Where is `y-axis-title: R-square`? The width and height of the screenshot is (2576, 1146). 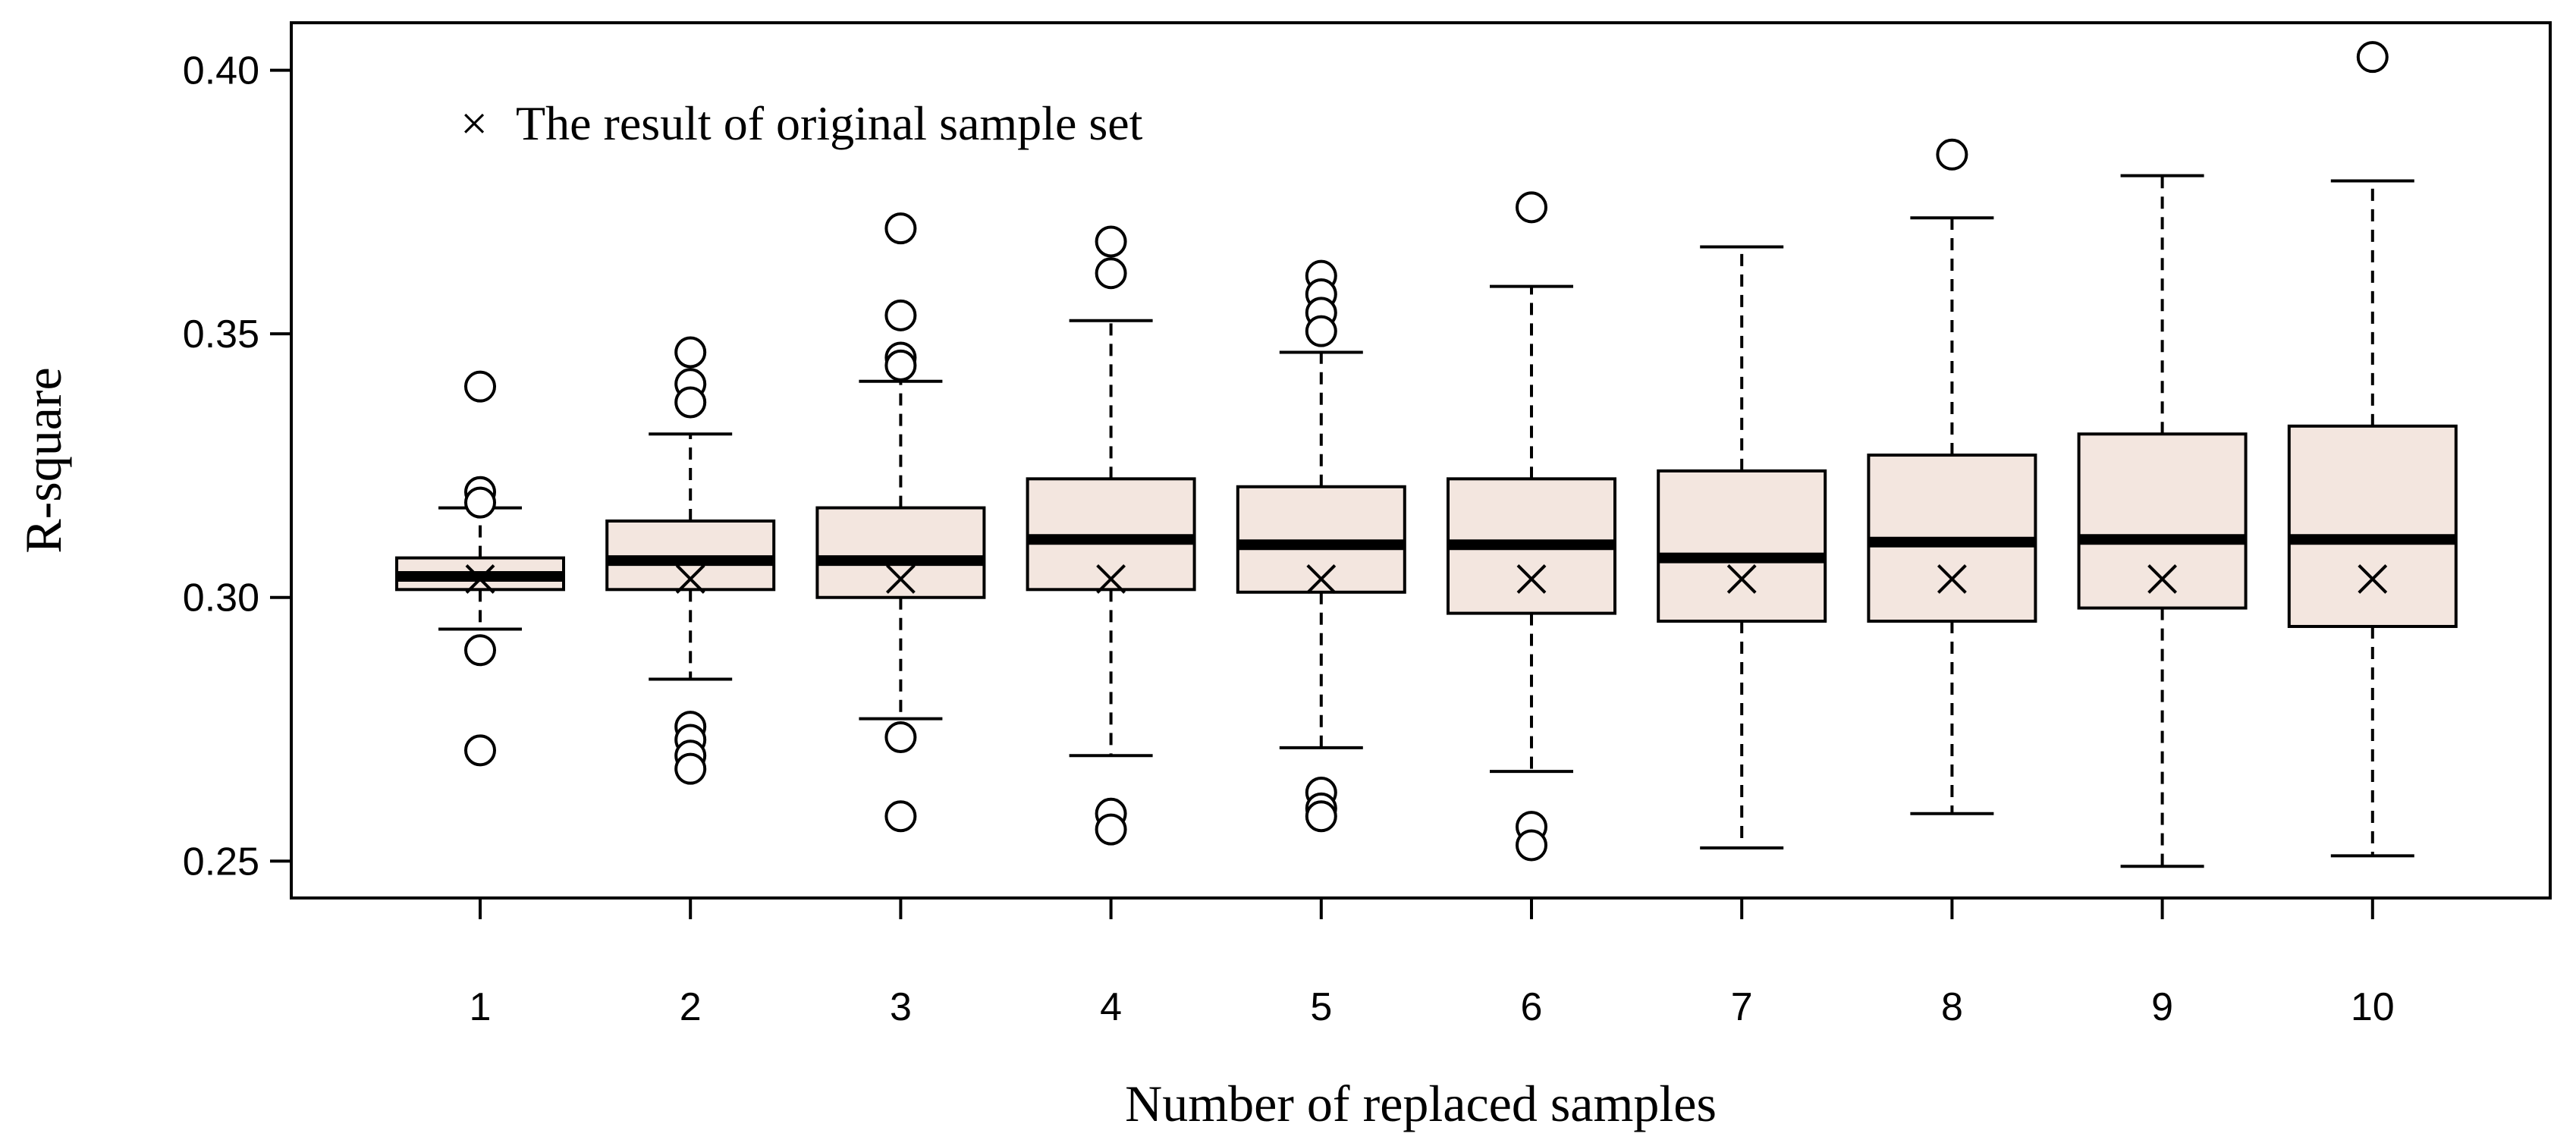
y-axis-title: R-square is located at coordinates (43, 460).